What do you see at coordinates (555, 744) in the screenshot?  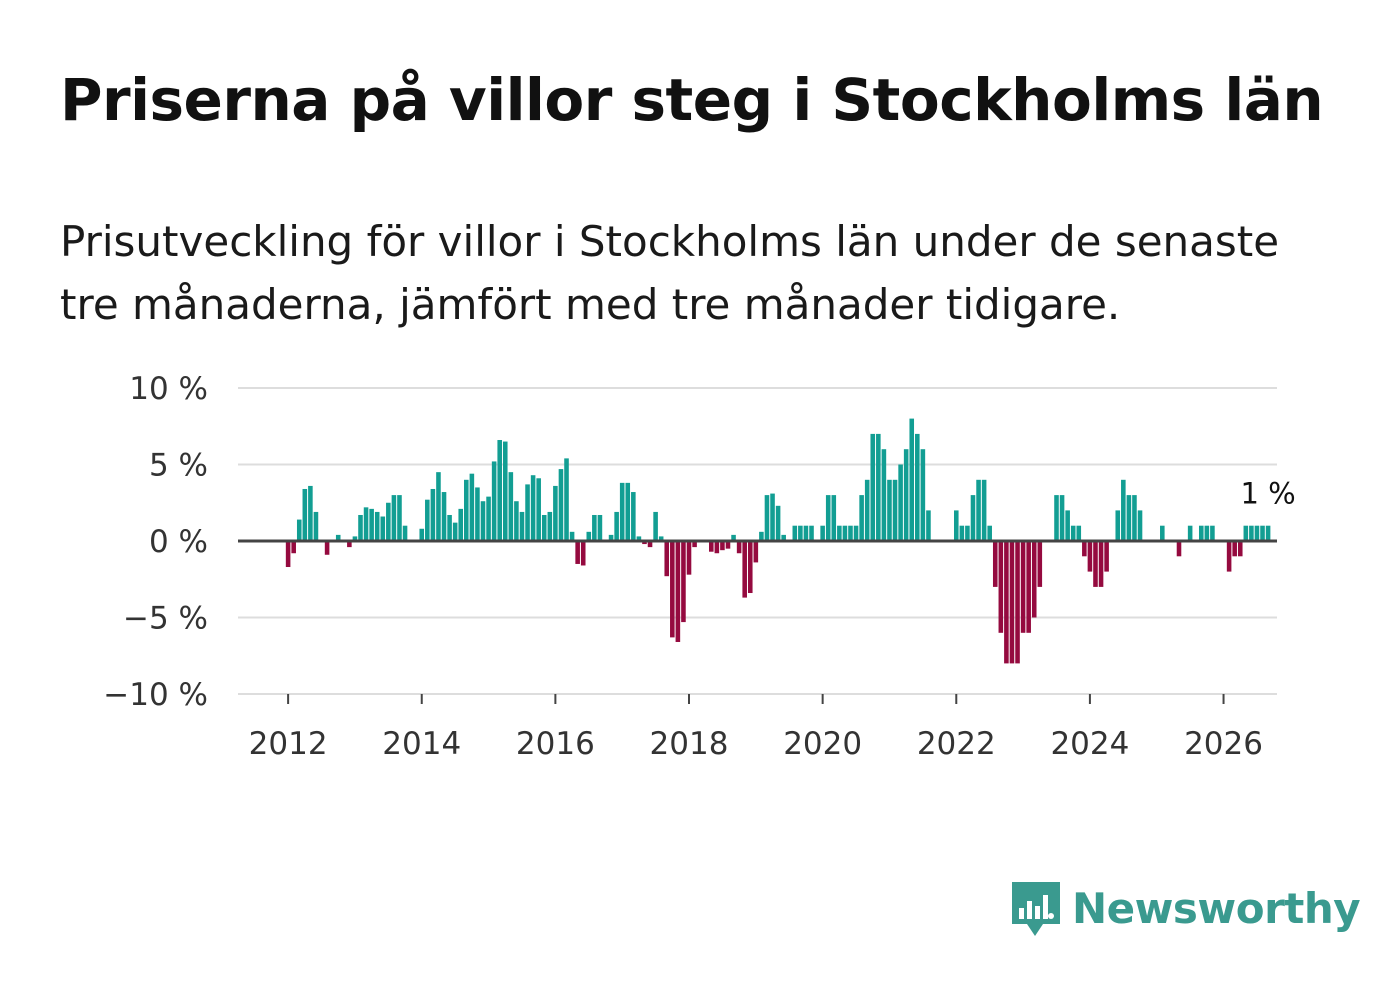 I see `x-tick-label: 2016` at bounding box center [555, 744].